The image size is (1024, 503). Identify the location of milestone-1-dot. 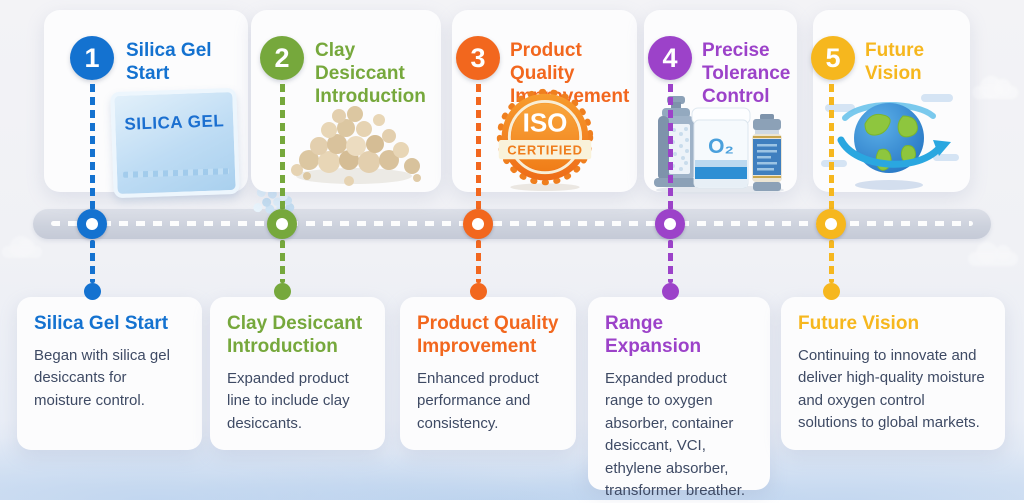
(92, 291).